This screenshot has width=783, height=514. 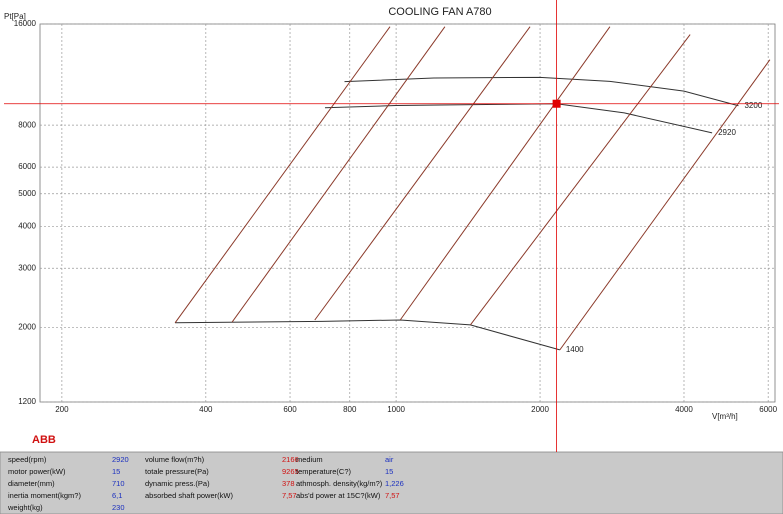 What do you see at coordinates (117, 495) in the screenshot?
I see `info-value: 6,1` at bounding box center [117, 495].